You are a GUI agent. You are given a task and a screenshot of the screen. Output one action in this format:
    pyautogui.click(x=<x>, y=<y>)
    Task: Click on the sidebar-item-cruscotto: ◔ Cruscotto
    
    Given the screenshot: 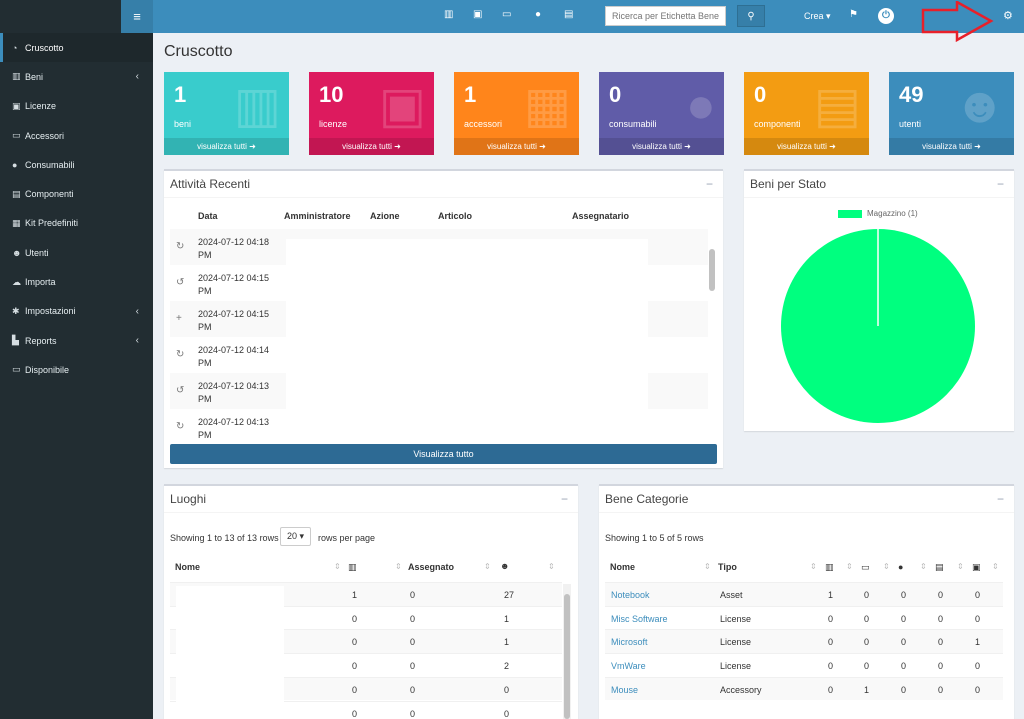 What is the action you would take?
    pyautogui.click(x=76, y=48)
    